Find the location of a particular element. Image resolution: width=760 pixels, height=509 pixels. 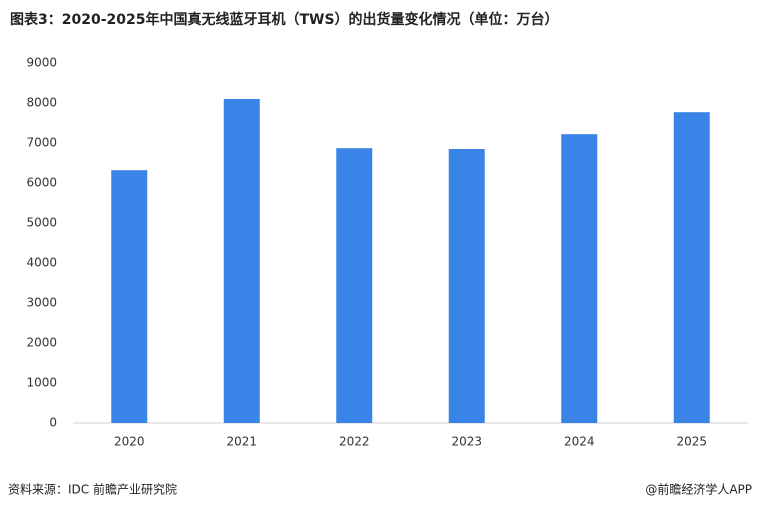

y-tick-label: 7000 is located at coordinates (41, 143).